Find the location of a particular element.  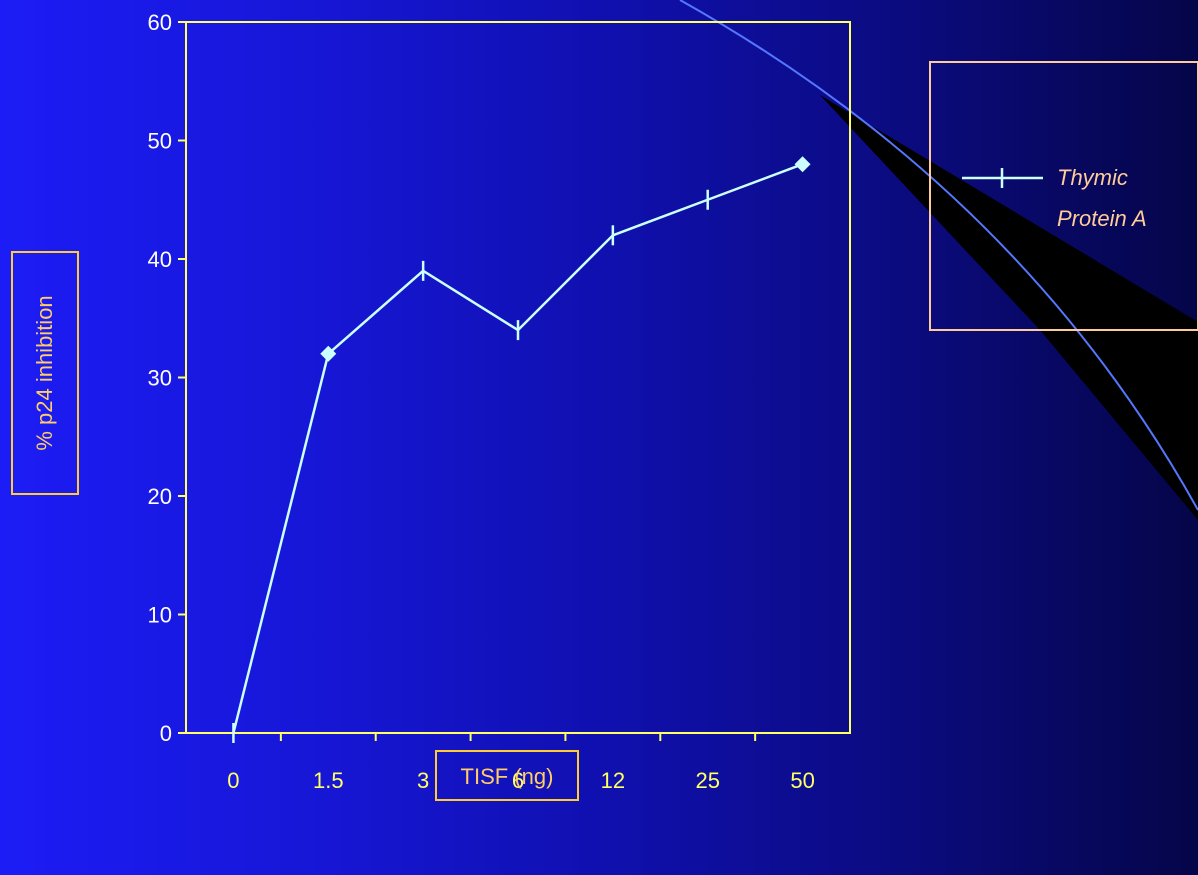

x-tick-label: 0 is located at coordinates (233, 780).